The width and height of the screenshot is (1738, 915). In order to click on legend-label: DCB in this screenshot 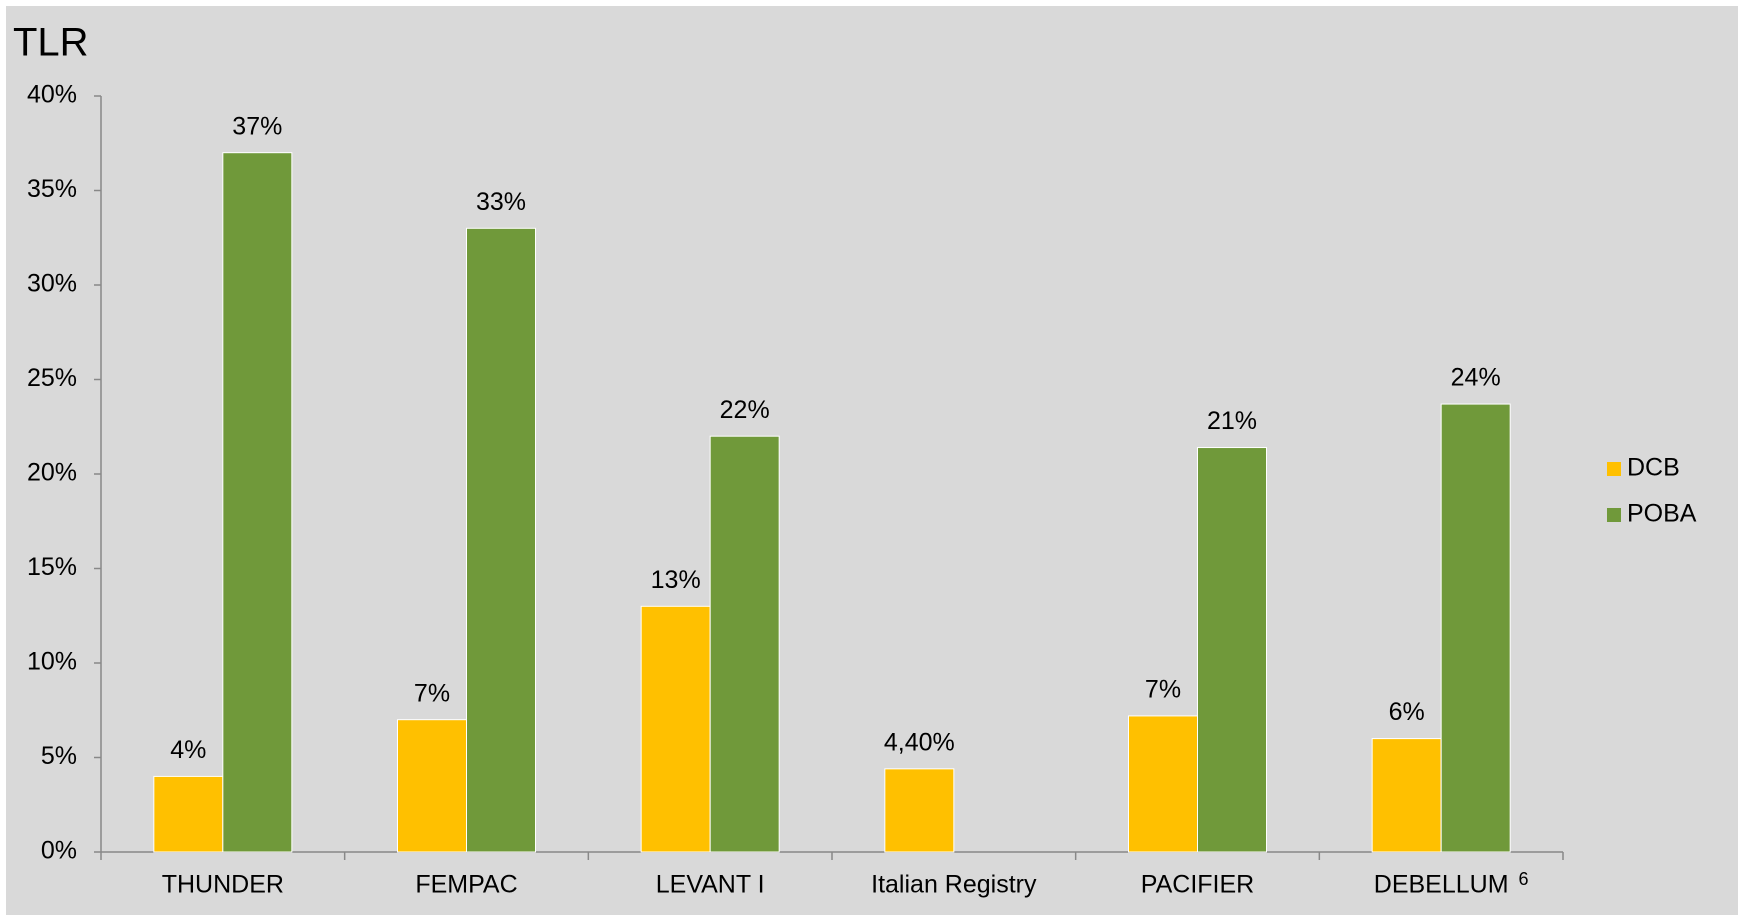, I will do `click(1653, 468)`.